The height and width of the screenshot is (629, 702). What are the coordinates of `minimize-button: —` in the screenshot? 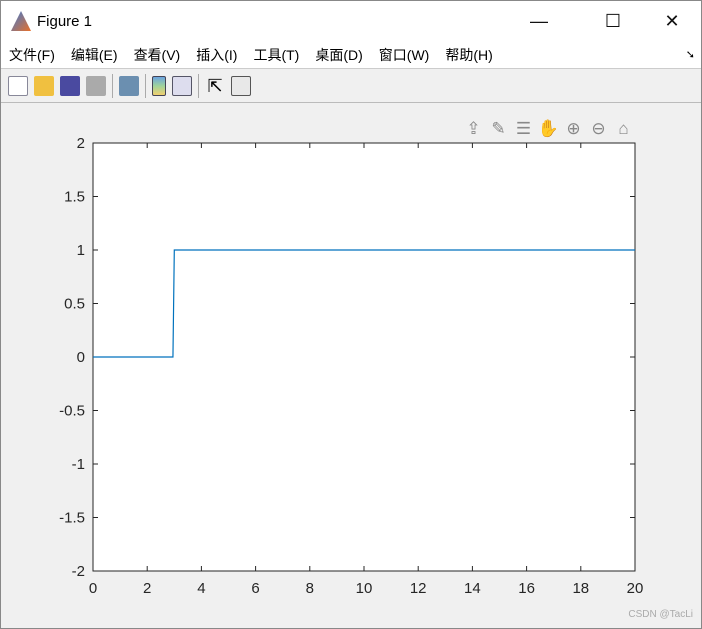 It's located at (539, 21).